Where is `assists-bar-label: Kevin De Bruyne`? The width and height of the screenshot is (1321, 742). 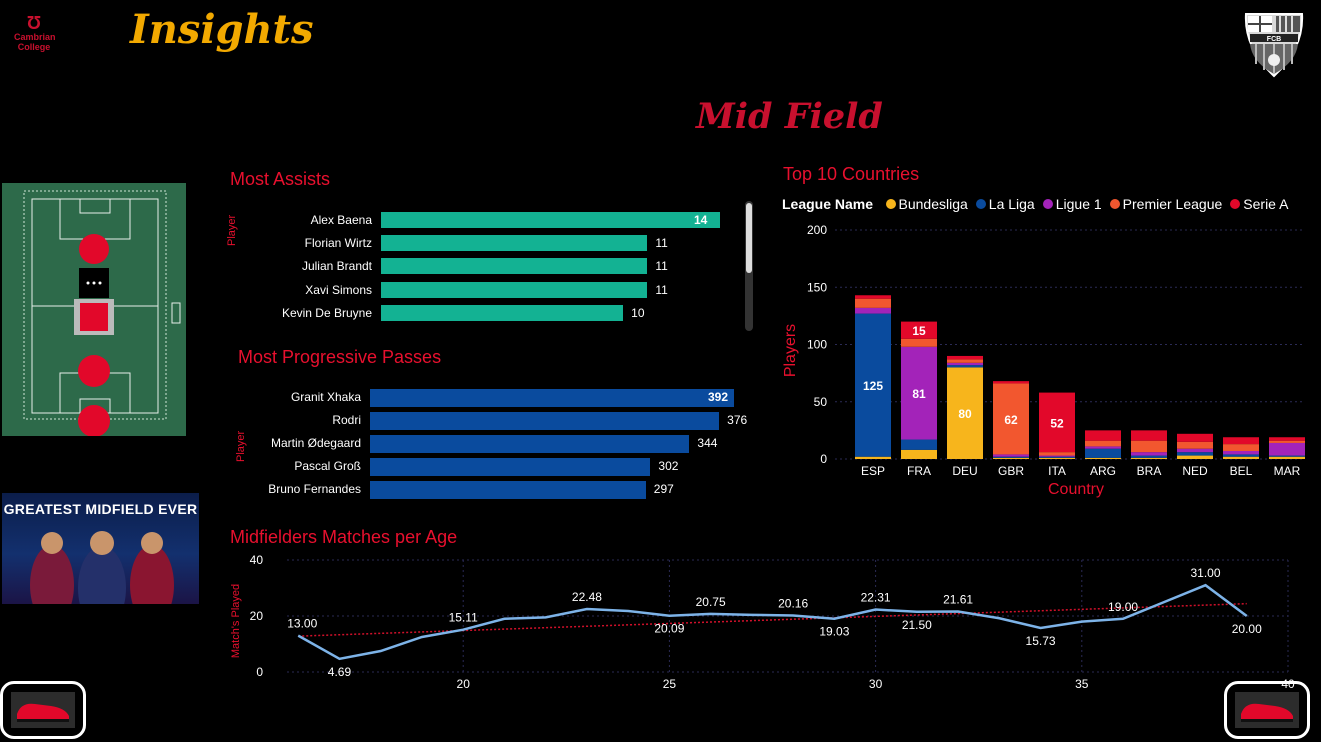 assists-bar-label: Kevin De Bruyne is located at coordinates (326, 312).